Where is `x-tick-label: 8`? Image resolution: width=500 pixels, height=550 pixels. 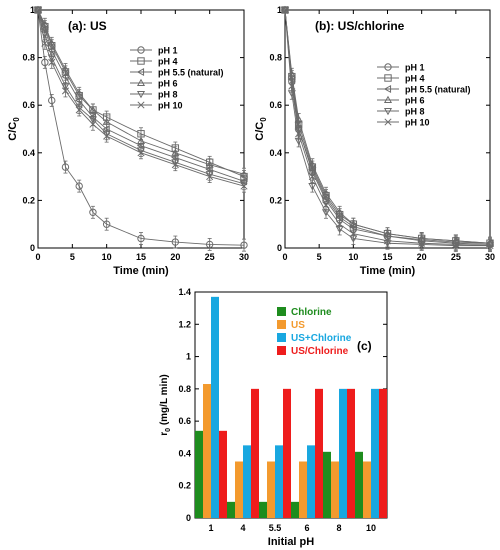 x-tick-label: 8 is located at coordinates (338, 528).